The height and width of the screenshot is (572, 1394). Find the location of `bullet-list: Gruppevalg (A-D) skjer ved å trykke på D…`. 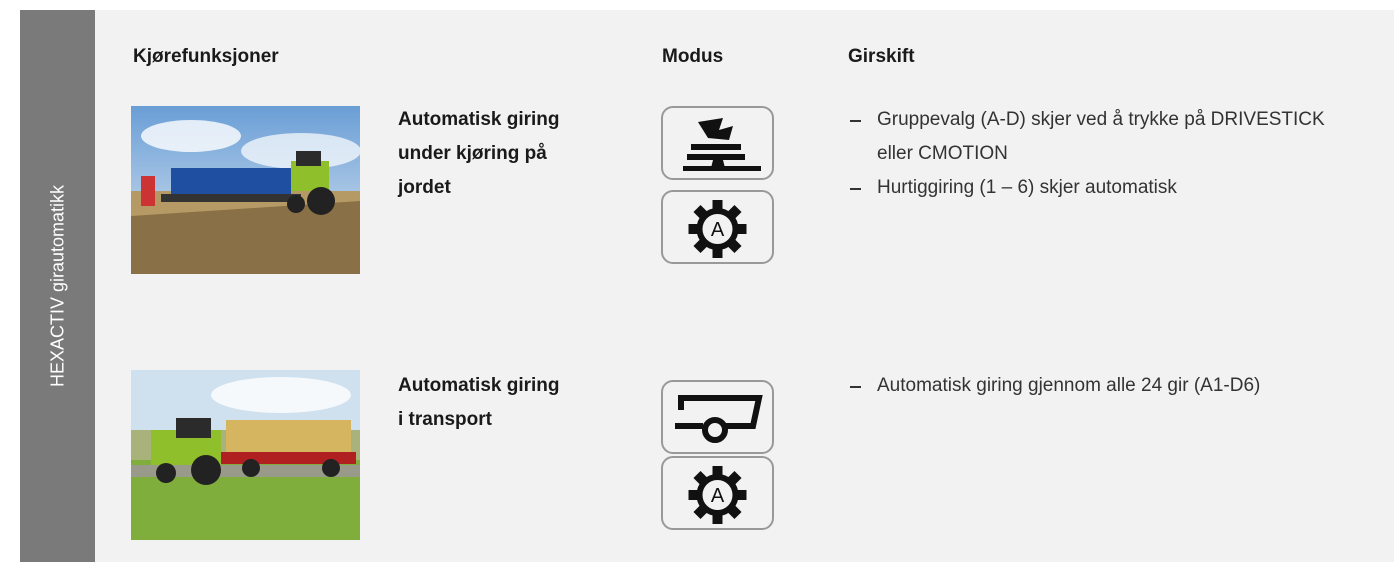

bullet-list: Gruppevalg (A-D) skjer ved å trykke på D… is located at coordinates (1098, 154).